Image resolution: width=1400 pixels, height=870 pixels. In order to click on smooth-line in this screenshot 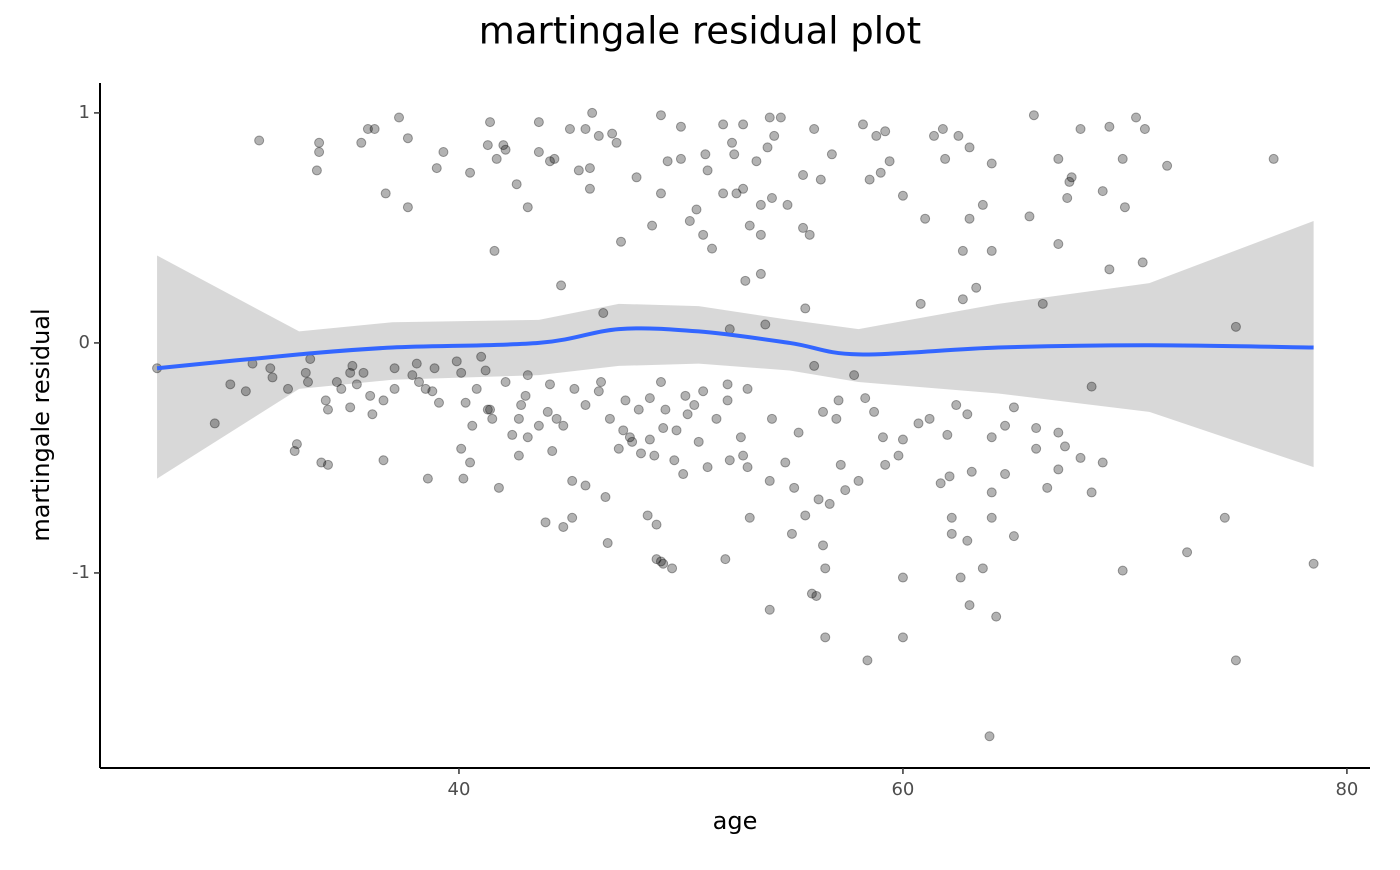, I will do `click(735, 348)`.